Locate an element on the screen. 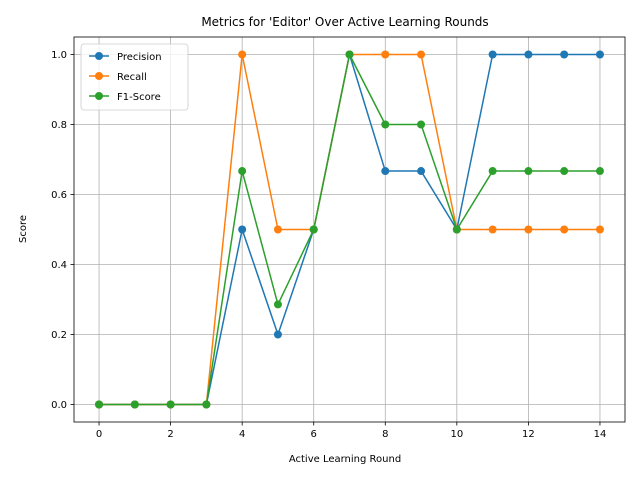 Image resolution: width=640 pixels, height=480 pixels. x-tick-label: 2 is located at coordinates (170, 434).